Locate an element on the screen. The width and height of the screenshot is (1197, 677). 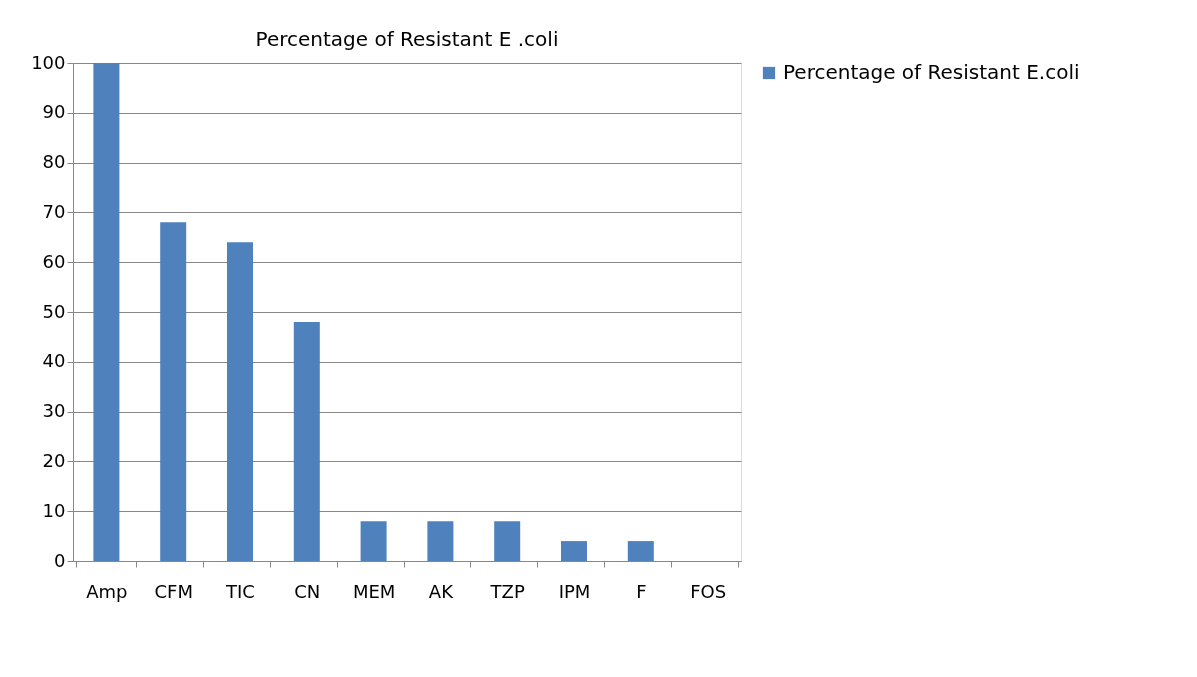
x-tick-label: IPM is located at coordinates (574, 591).